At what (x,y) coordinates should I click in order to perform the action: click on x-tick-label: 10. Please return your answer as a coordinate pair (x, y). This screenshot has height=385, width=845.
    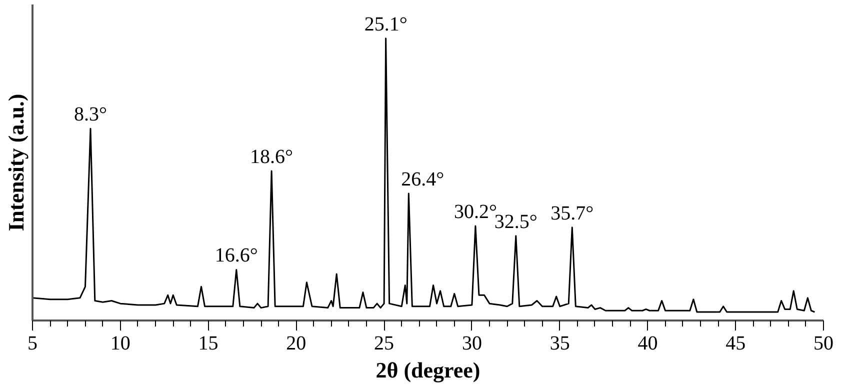
    Looking at the image, I should click on (120, 343).